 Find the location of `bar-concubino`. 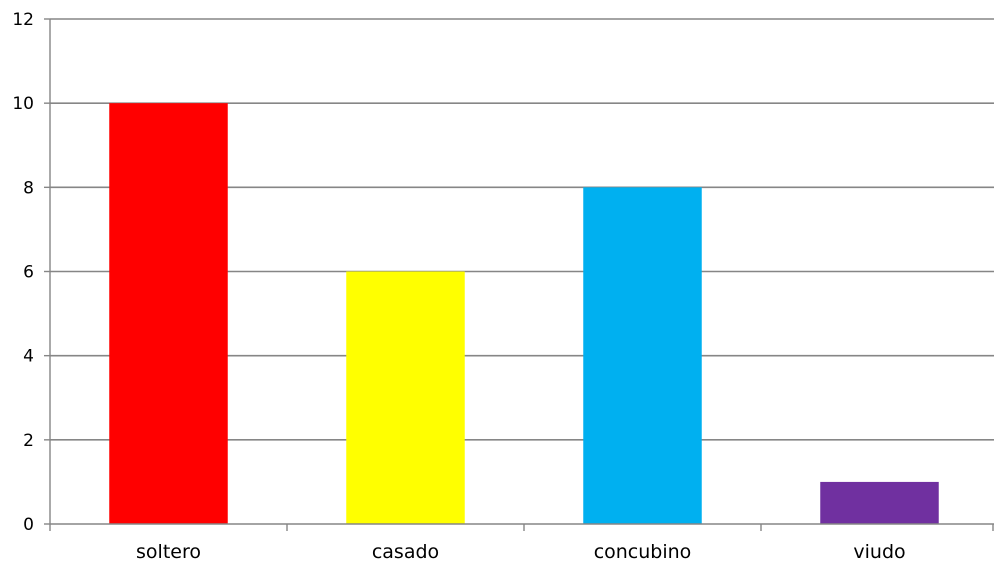

bar-concubino is located at coordinates (642, 356).